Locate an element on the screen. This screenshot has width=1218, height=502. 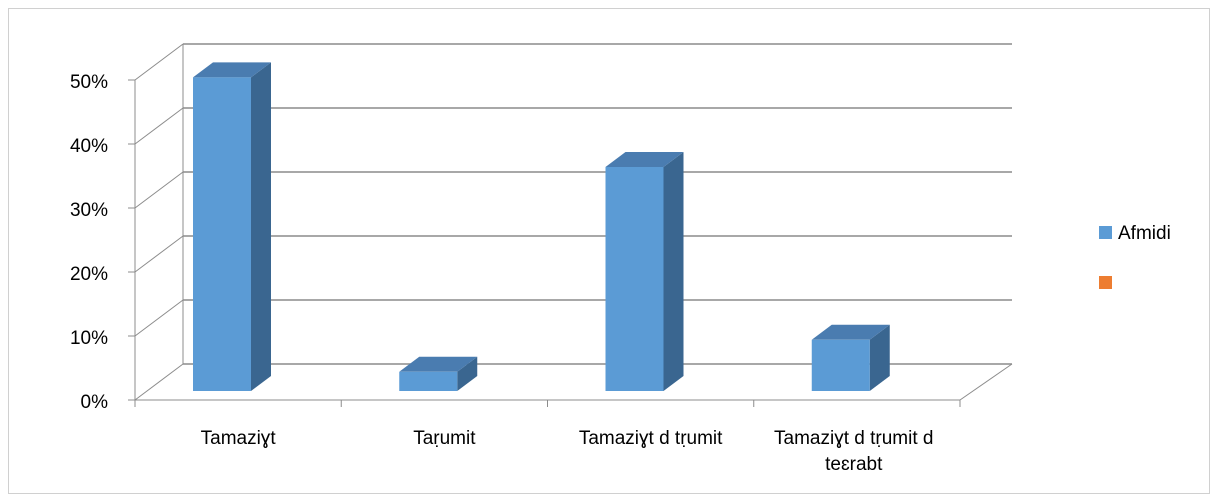
y-tick-label: 50% is located at coordinates (89, 82).